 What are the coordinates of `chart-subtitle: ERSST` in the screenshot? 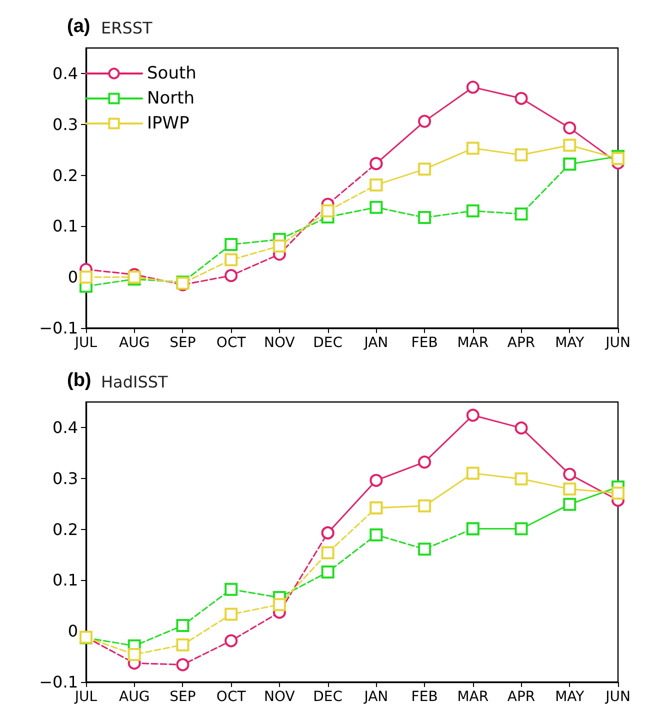 It's located at (127, 28).